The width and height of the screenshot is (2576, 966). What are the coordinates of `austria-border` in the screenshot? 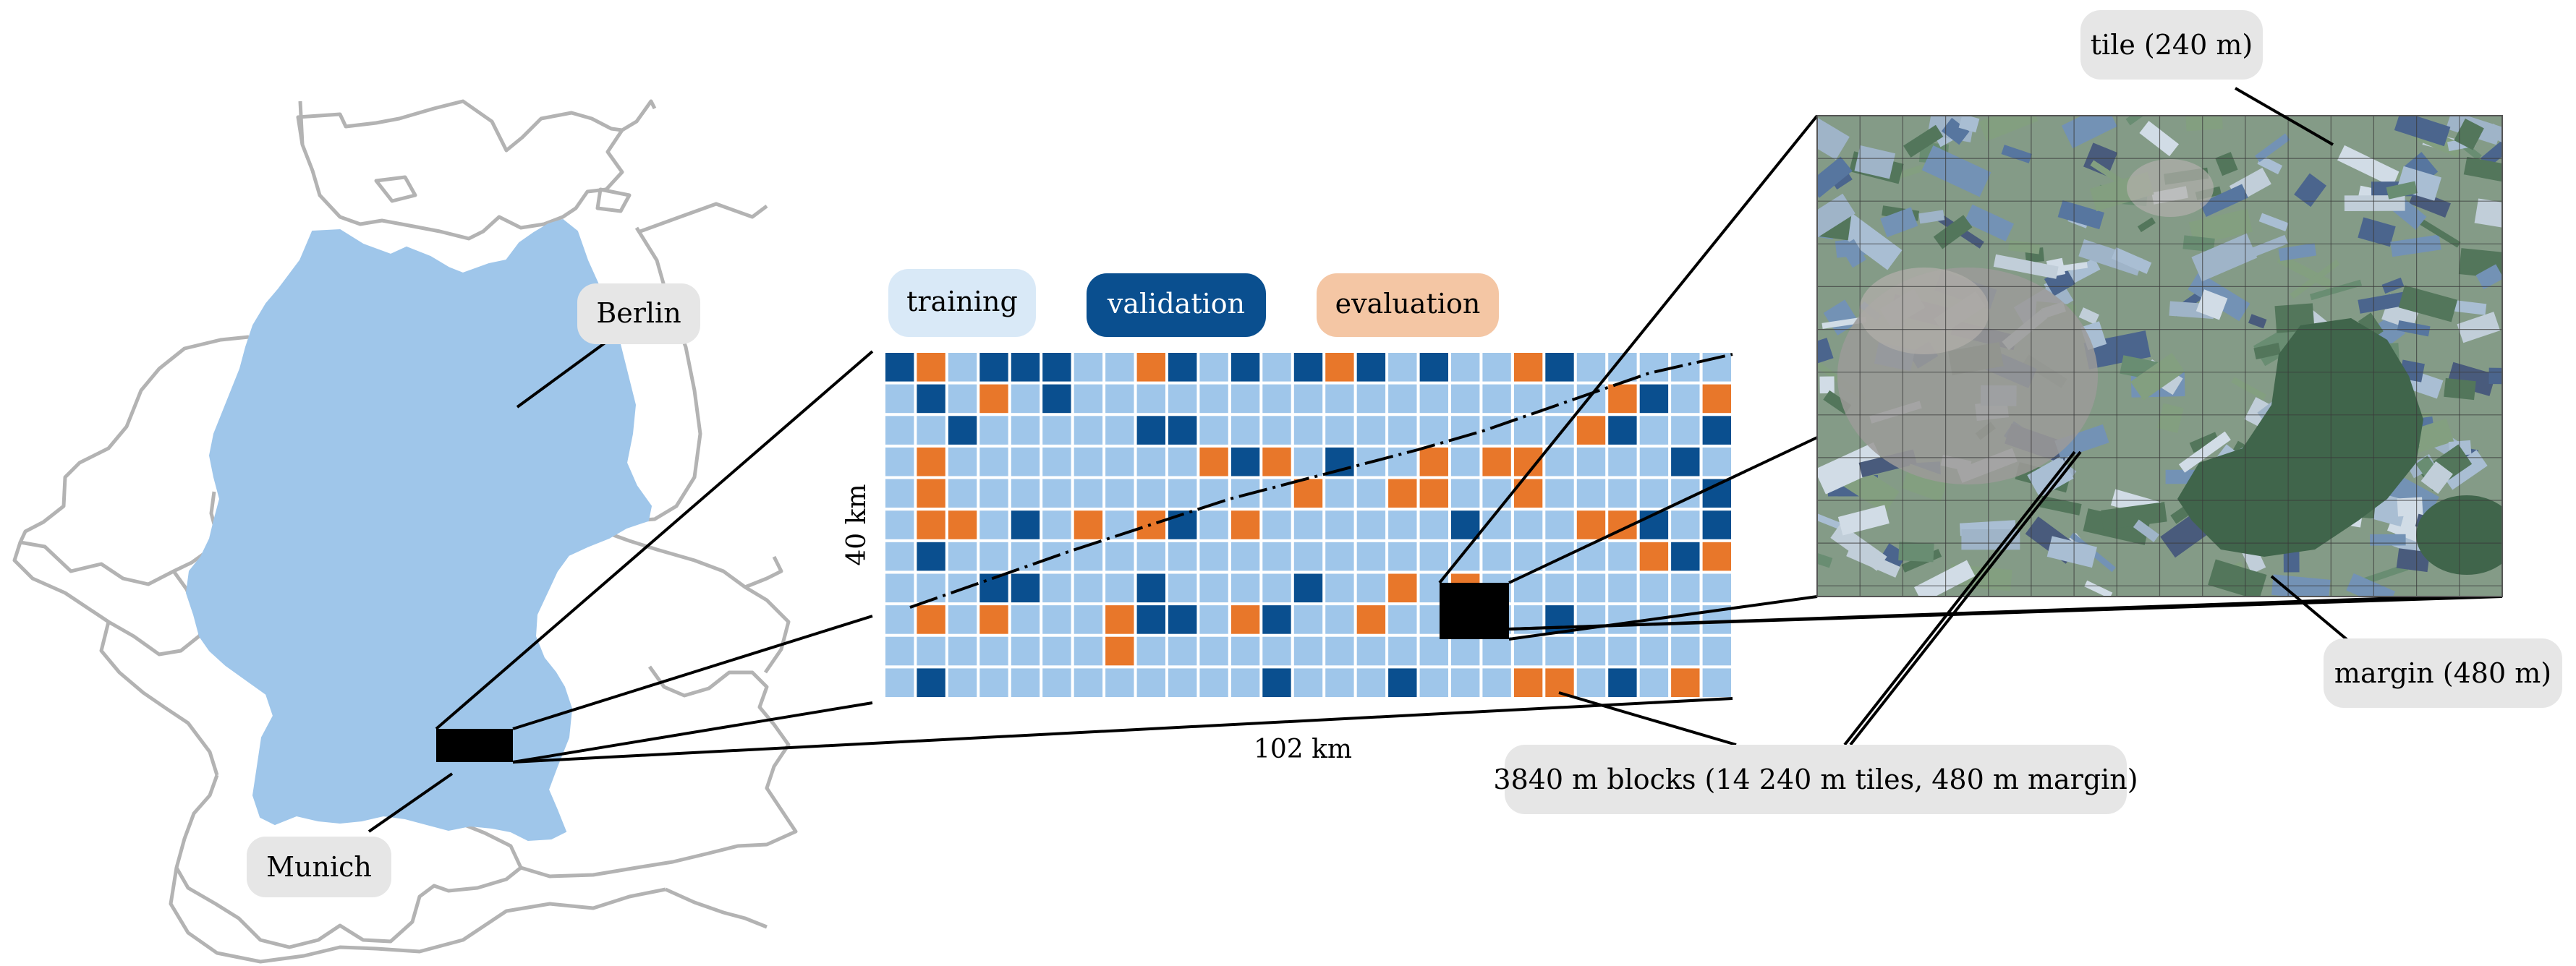 It's located at (659, 772).